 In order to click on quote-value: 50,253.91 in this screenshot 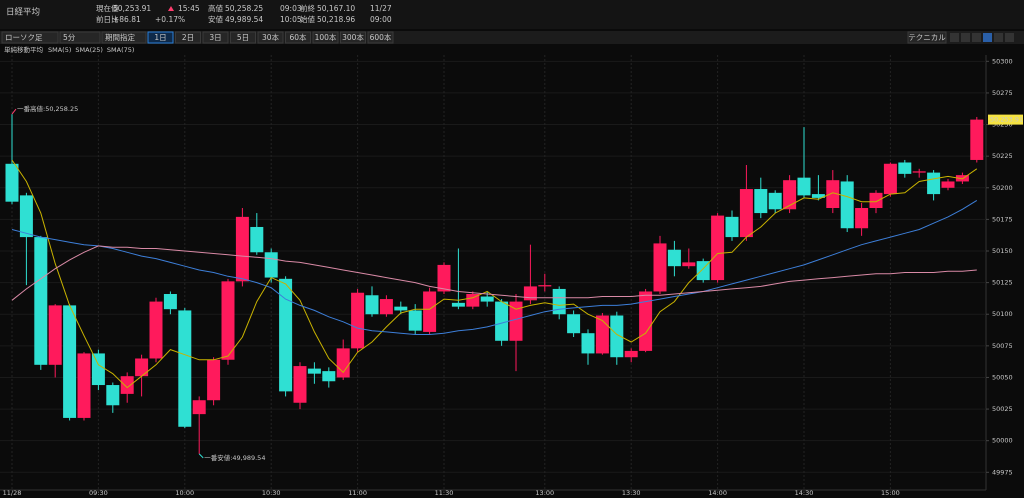, I will do `click(132, 8)`.